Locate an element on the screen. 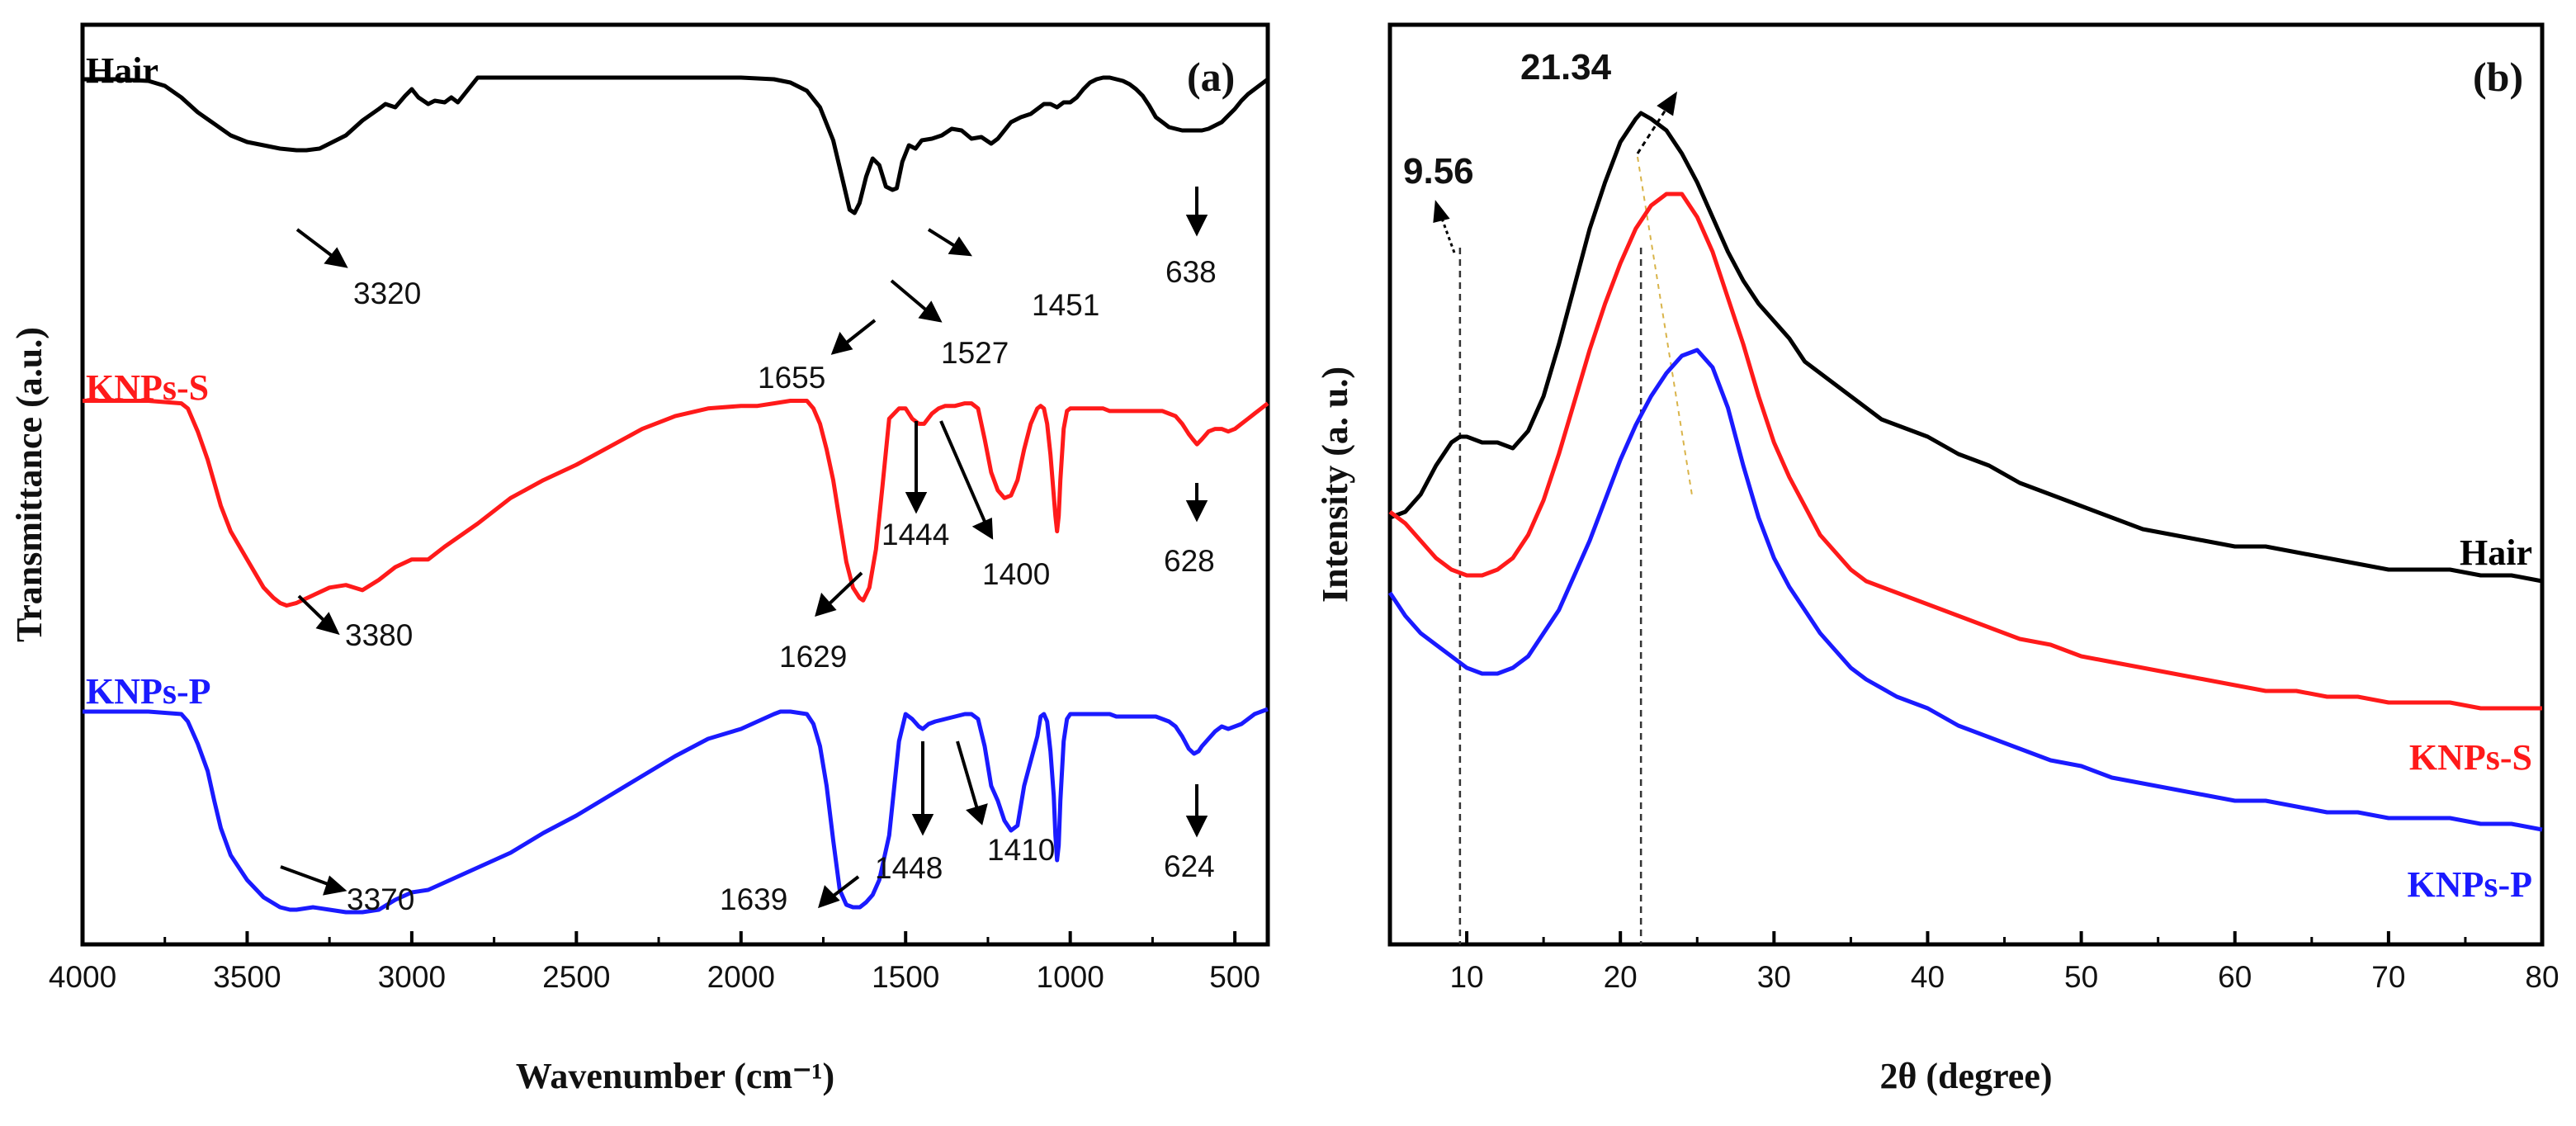 This screenshot has width=2576, height=1126. panel-b-annotation-arrows is located at coordinates (1555, 172).